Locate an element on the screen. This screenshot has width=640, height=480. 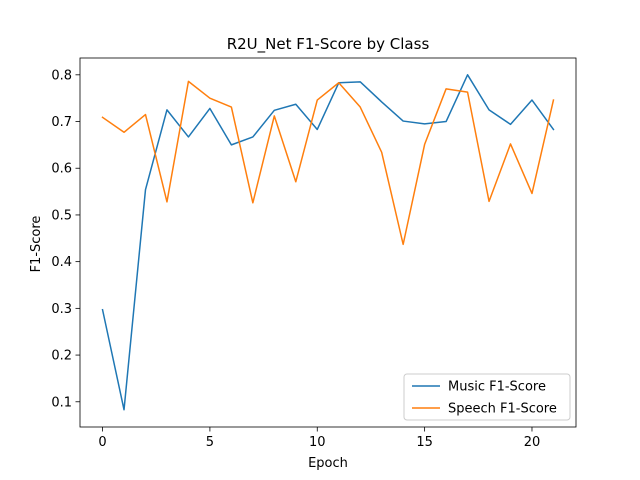
y-tick-label: 0.4 is located at coordinates (61, 262).